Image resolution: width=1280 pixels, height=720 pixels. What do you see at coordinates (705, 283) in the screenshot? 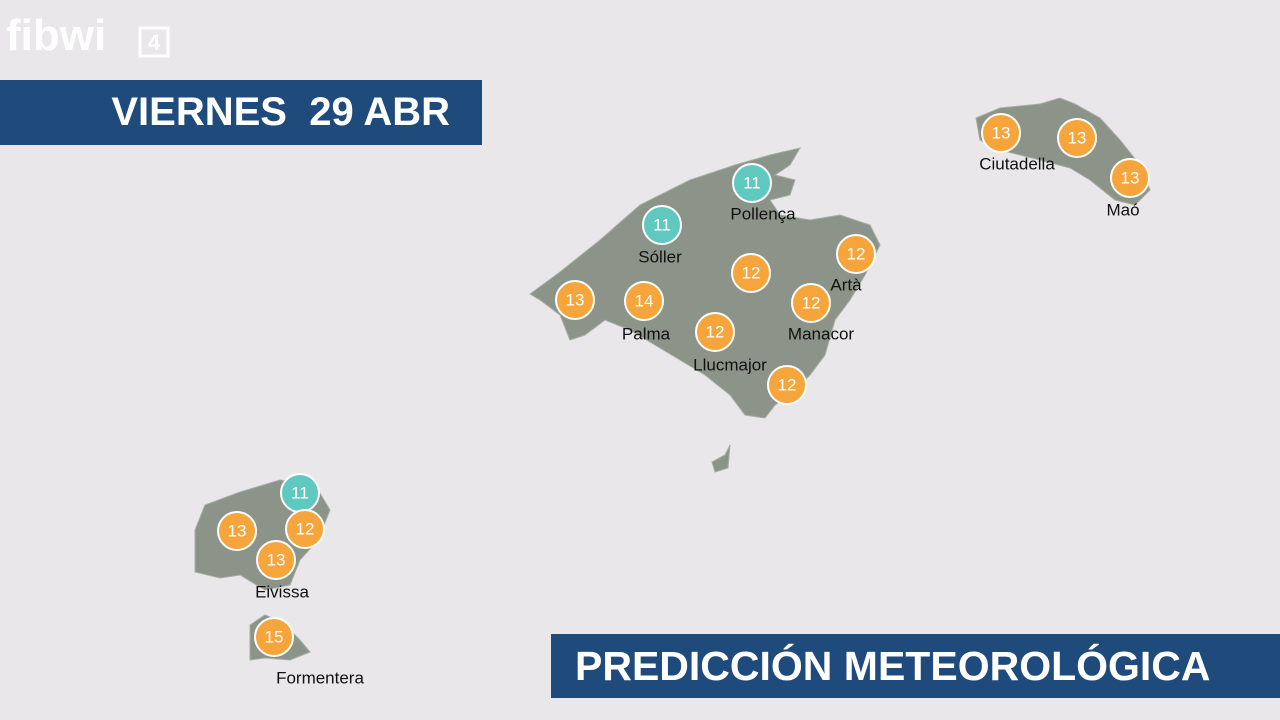
I see `mallorca` at bounding box center [705, 283].